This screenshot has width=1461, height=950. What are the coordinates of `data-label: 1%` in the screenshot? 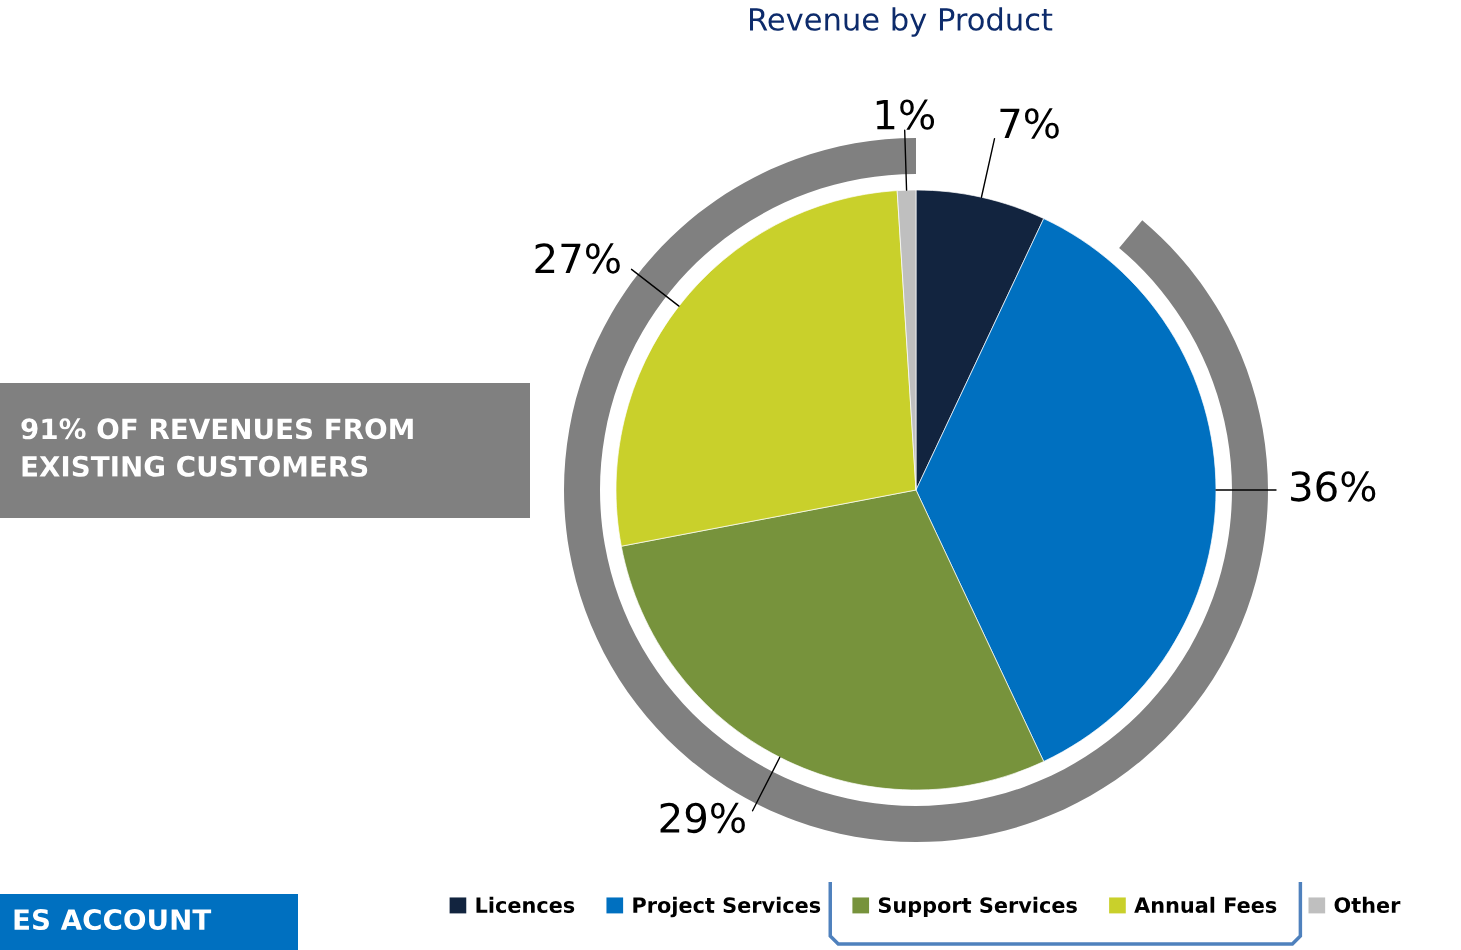 It's located at (905, 114).